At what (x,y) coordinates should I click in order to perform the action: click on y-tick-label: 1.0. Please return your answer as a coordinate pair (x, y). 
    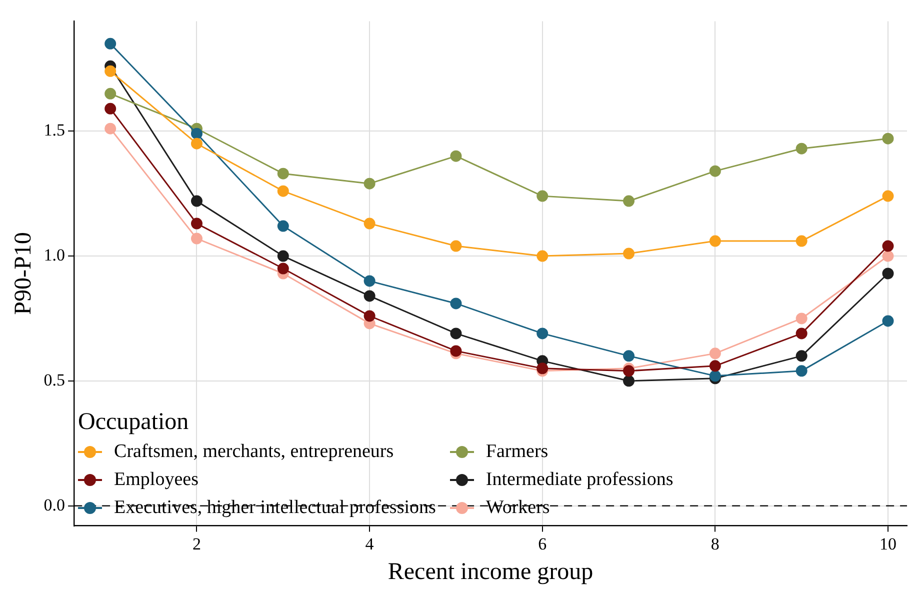
    Looking at the image, I should click on (55, 254).